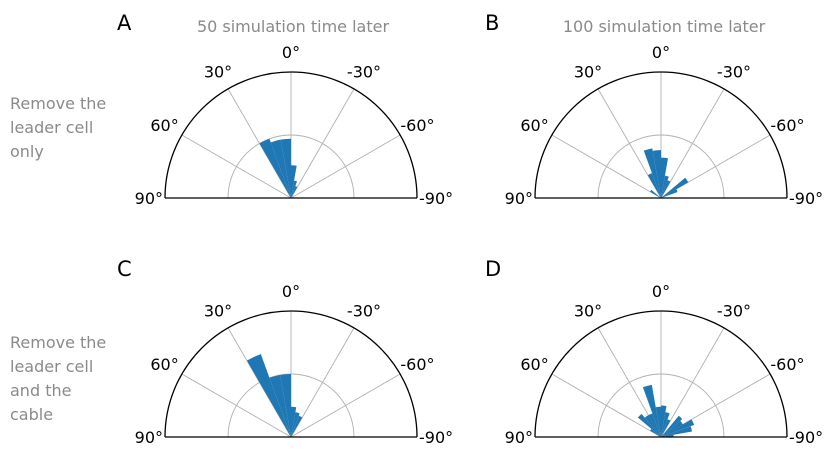 The height and width of the screenshot is (450, 830). What do you see at coordinates (436, 198) in the screenshot?
I see `tick-label-a--90: -90°` at bounding box center [436, 198].